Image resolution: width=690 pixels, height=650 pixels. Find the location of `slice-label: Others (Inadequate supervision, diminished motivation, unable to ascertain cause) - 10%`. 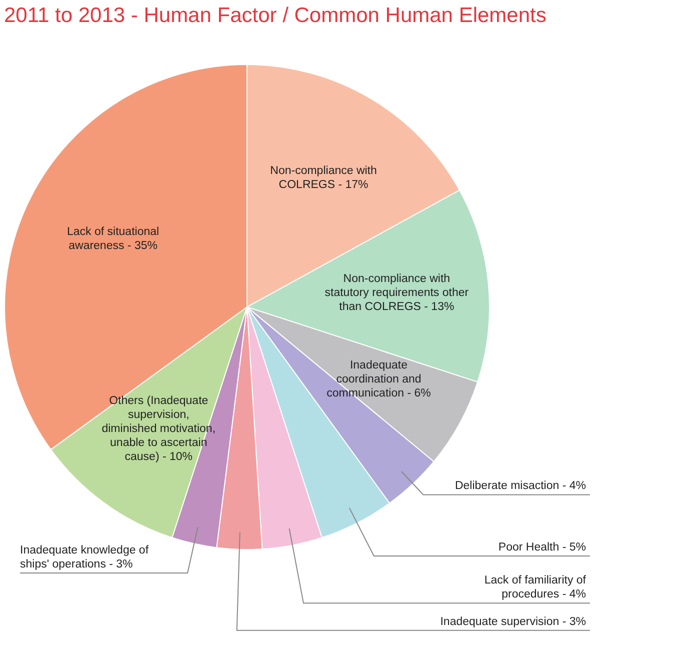

slice-label: Others (Inadequate supervision, diminished motivation, unable to ascertain cause) - 10% is located at coordinates (159, 428).